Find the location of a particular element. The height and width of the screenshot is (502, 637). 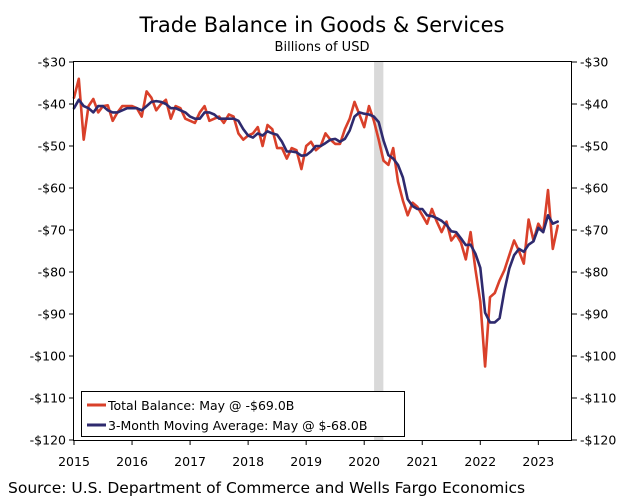

y-tick-label-left: -$90 is located at coordinates (52, 314).